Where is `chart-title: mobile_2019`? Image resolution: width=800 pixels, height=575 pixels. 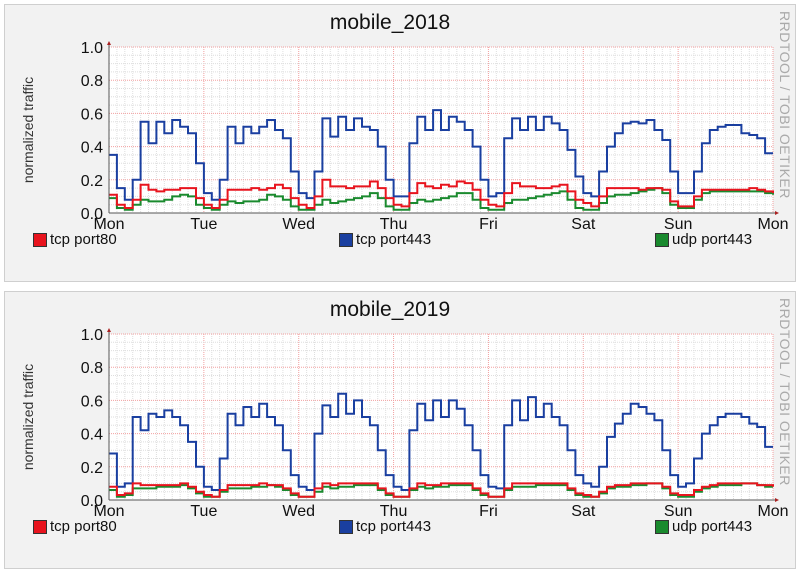 chart-title: mobile_2019 is located at coordinates (390, 309).